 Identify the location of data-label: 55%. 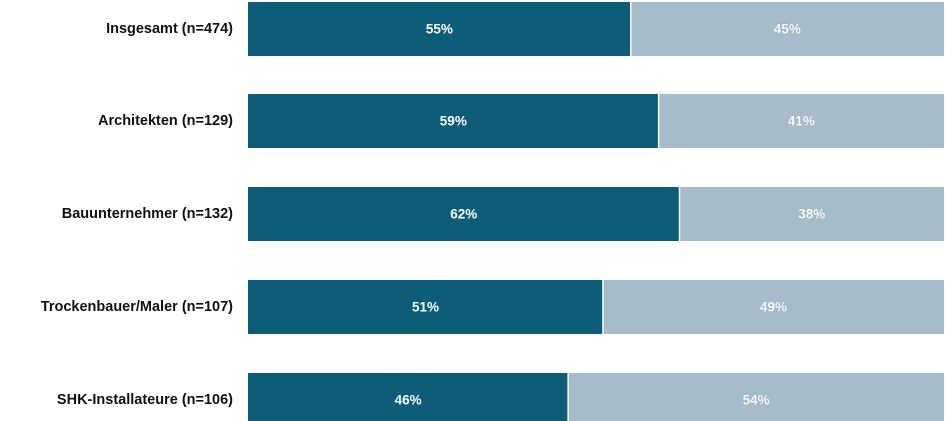
(439, 29).